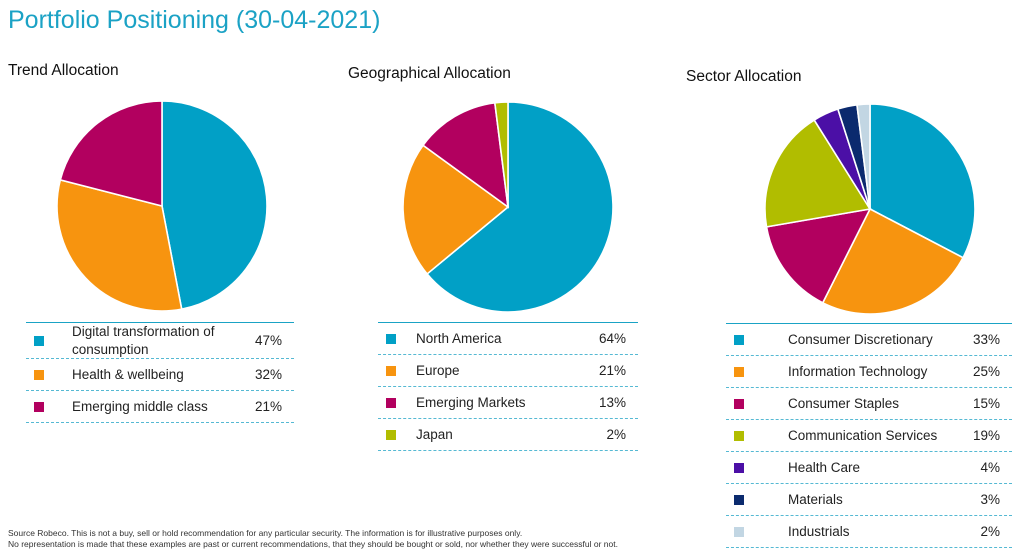 This screenshot has height=558, width=1024. What do you see at coordinates (456, 210) in the screenshot?
I see `pie-slice-europe` at bounding box center [456, 210].